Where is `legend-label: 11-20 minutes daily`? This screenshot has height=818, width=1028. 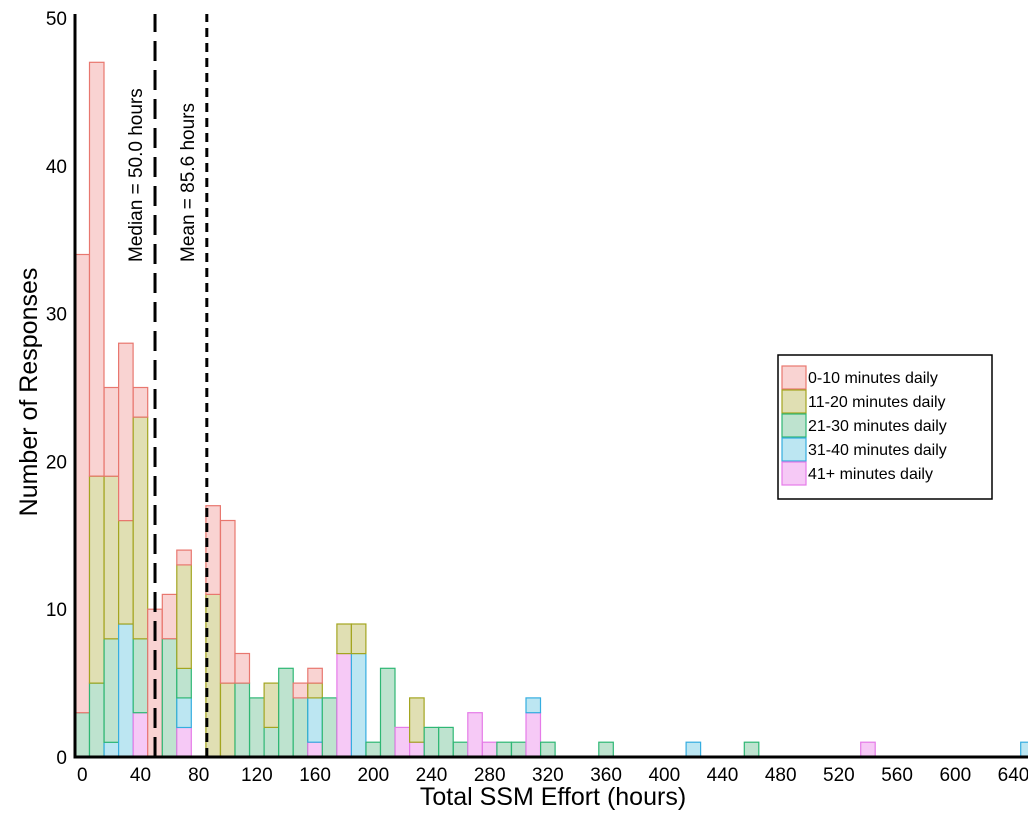
legend-label: 11-20 minutes daily is located at coordinates (877, 402).